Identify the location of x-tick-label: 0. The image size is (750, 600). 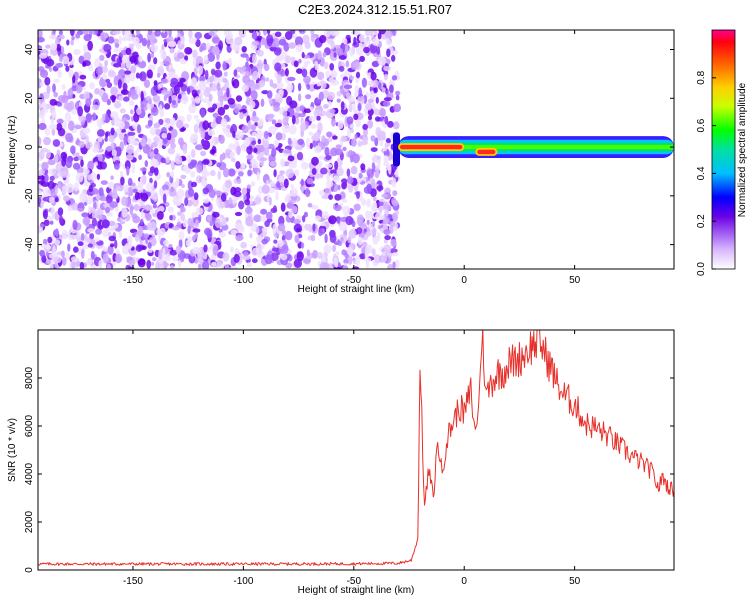
(464, 581).